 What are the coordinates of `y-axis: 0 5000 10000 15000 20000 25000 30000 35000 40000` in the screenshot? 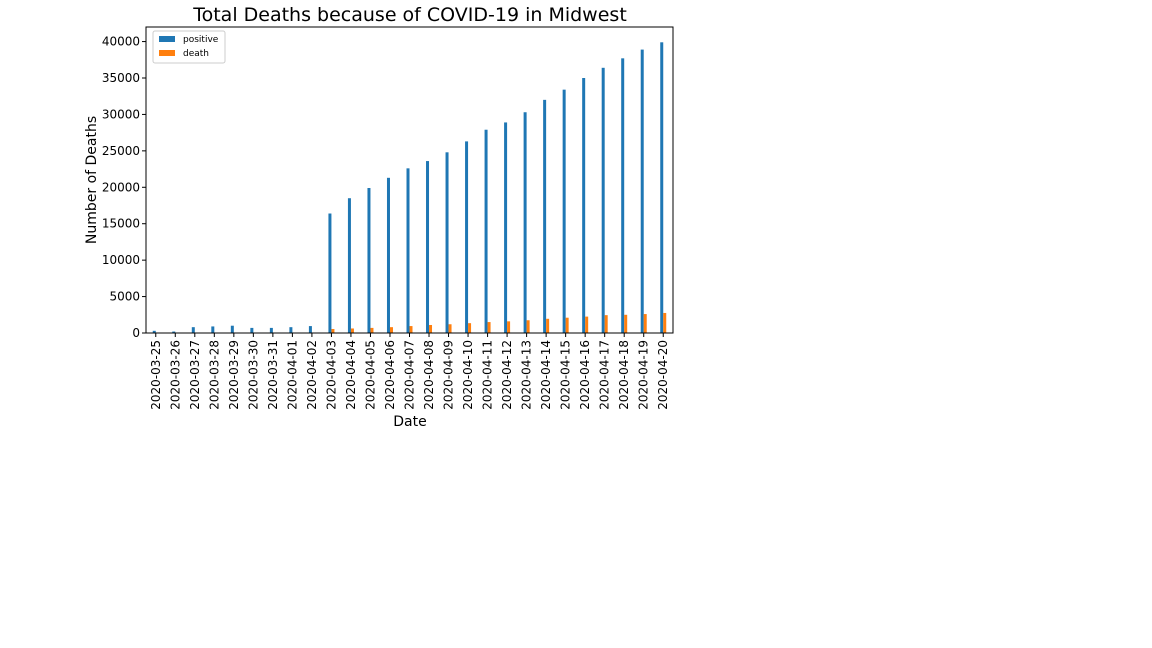 It's located at (124, 187).